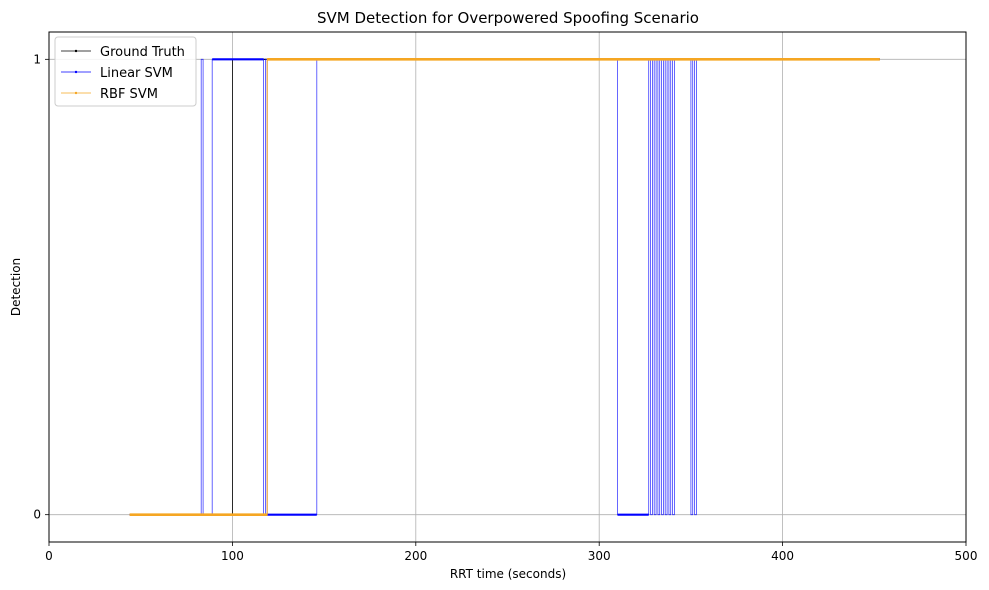 The height and width of the screenshot is (590, 989). Describe the element at coordinates (599, 556) in the screenshot. I see `x-tick-label: 300` at that location.